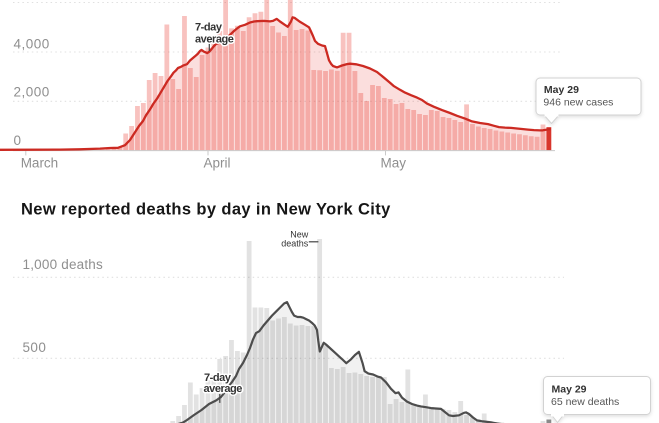  What do you see at coordinates (585, 402) in the screenshot?
I see `svg-text: 65 new deaths` at bounding box center [585, 402].